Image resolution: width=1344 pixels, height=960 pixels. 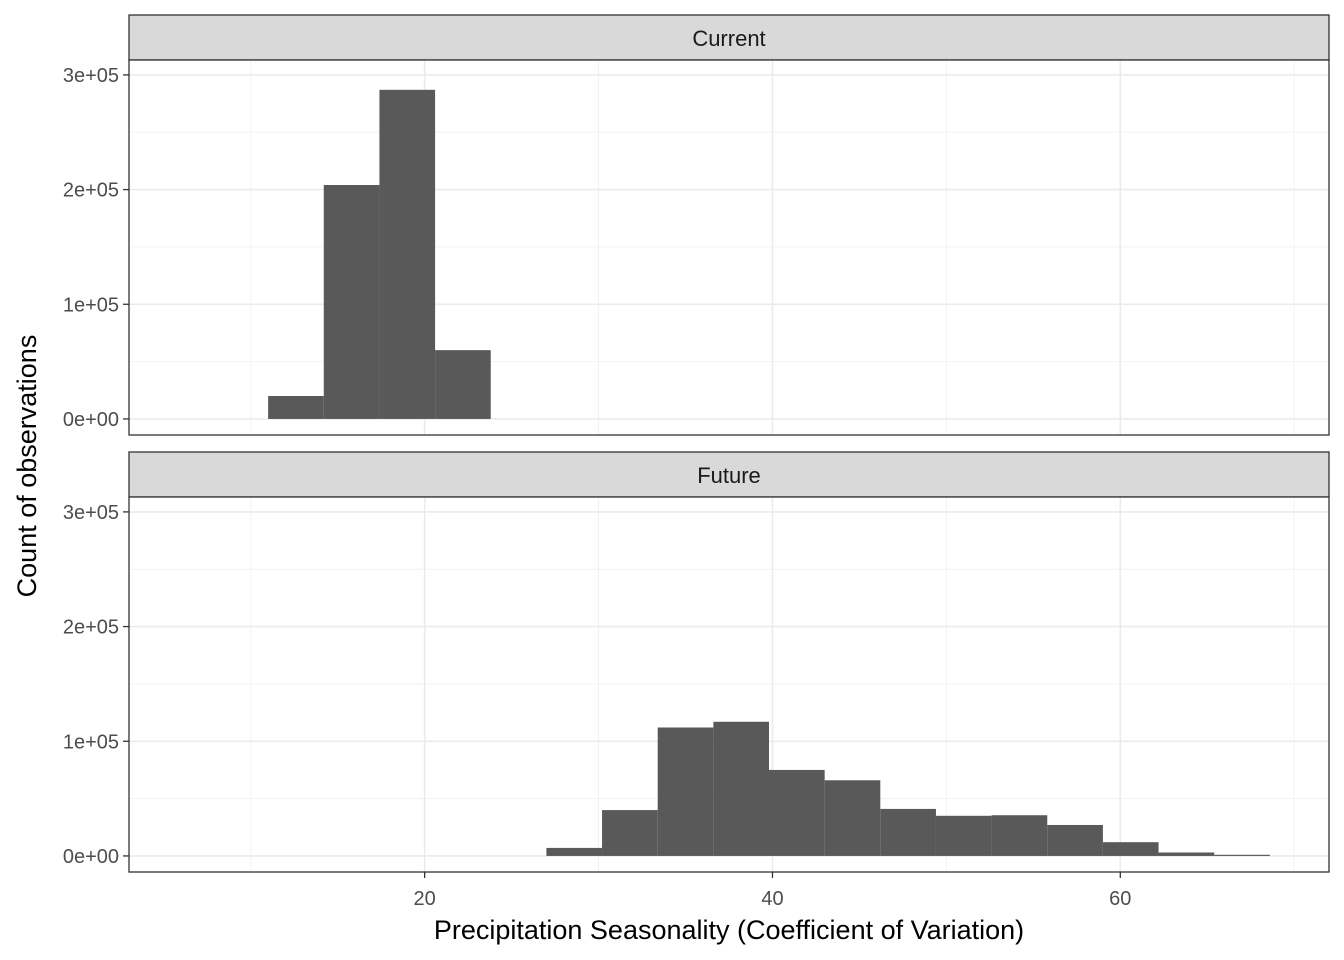 I want to click on y-axis-future: 0e+00 1e+05 2e+05 3e+05, so click(x=96, y=685).